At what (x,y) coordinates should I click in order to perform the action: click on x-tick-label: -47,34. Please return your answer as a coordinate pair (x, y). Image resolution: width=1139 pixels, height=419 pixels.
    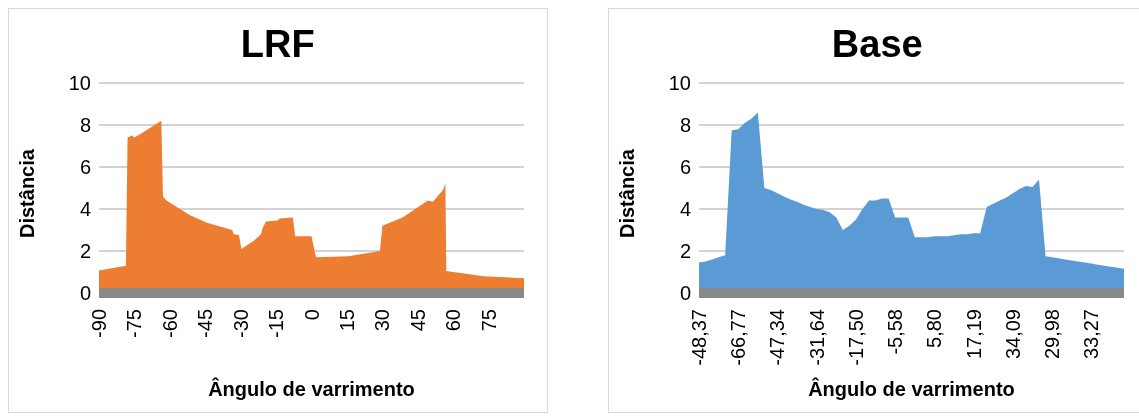
    Looking at the image, I should click on (776, 337).